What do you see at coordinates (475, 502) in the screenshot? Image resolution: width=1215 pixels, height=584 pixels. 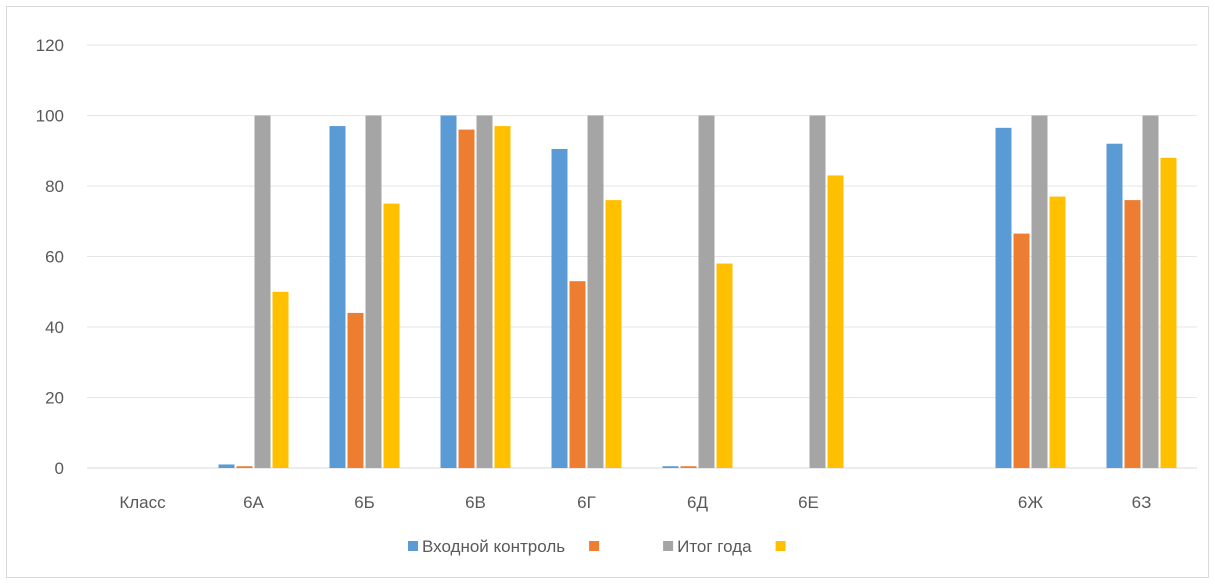 I see `x-tick-label: 6В` at bounding box center [475, 502].